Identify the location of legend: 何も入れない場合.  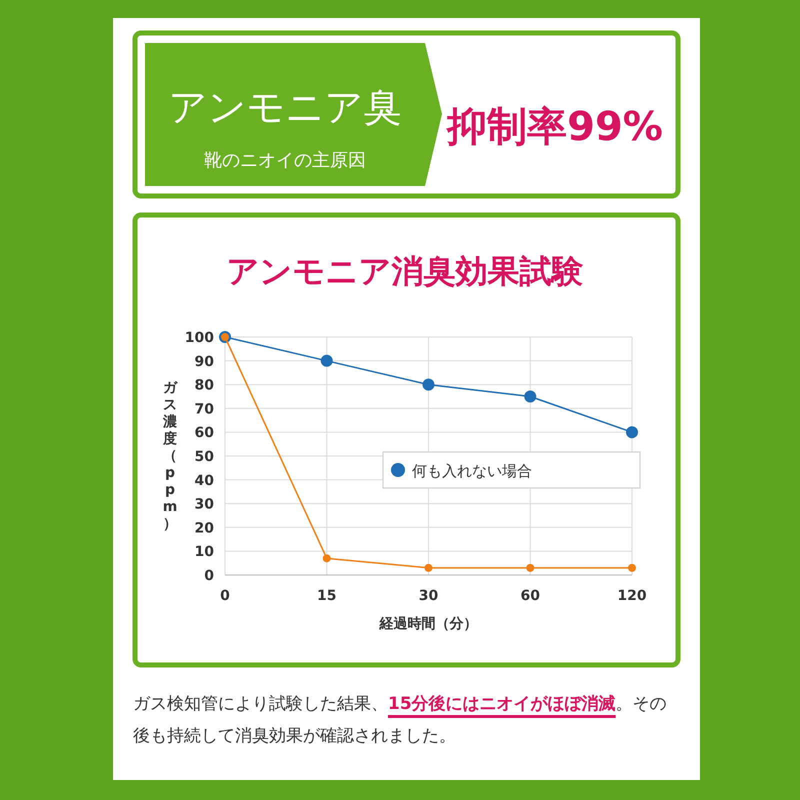
(511, 470).